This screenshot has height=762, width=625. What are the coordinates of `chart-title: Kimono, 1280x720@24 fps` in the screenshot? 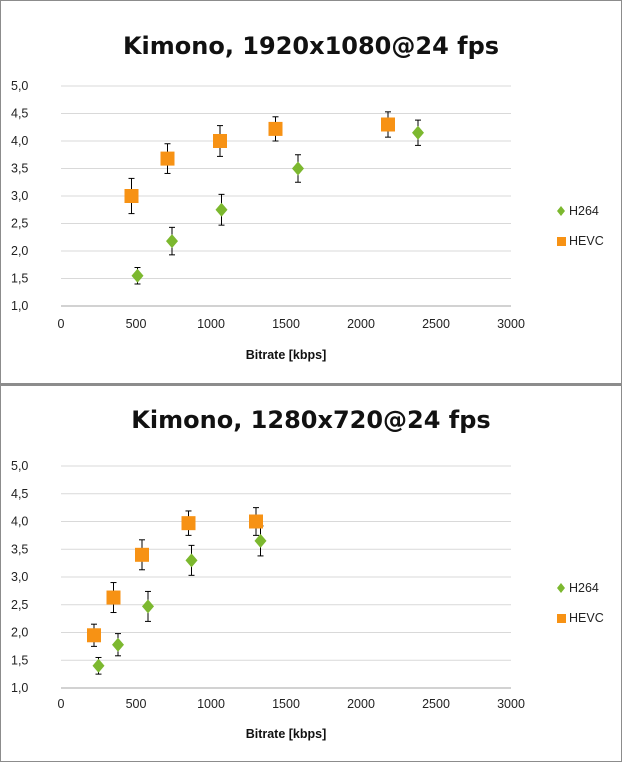 It's located at (310, 420).